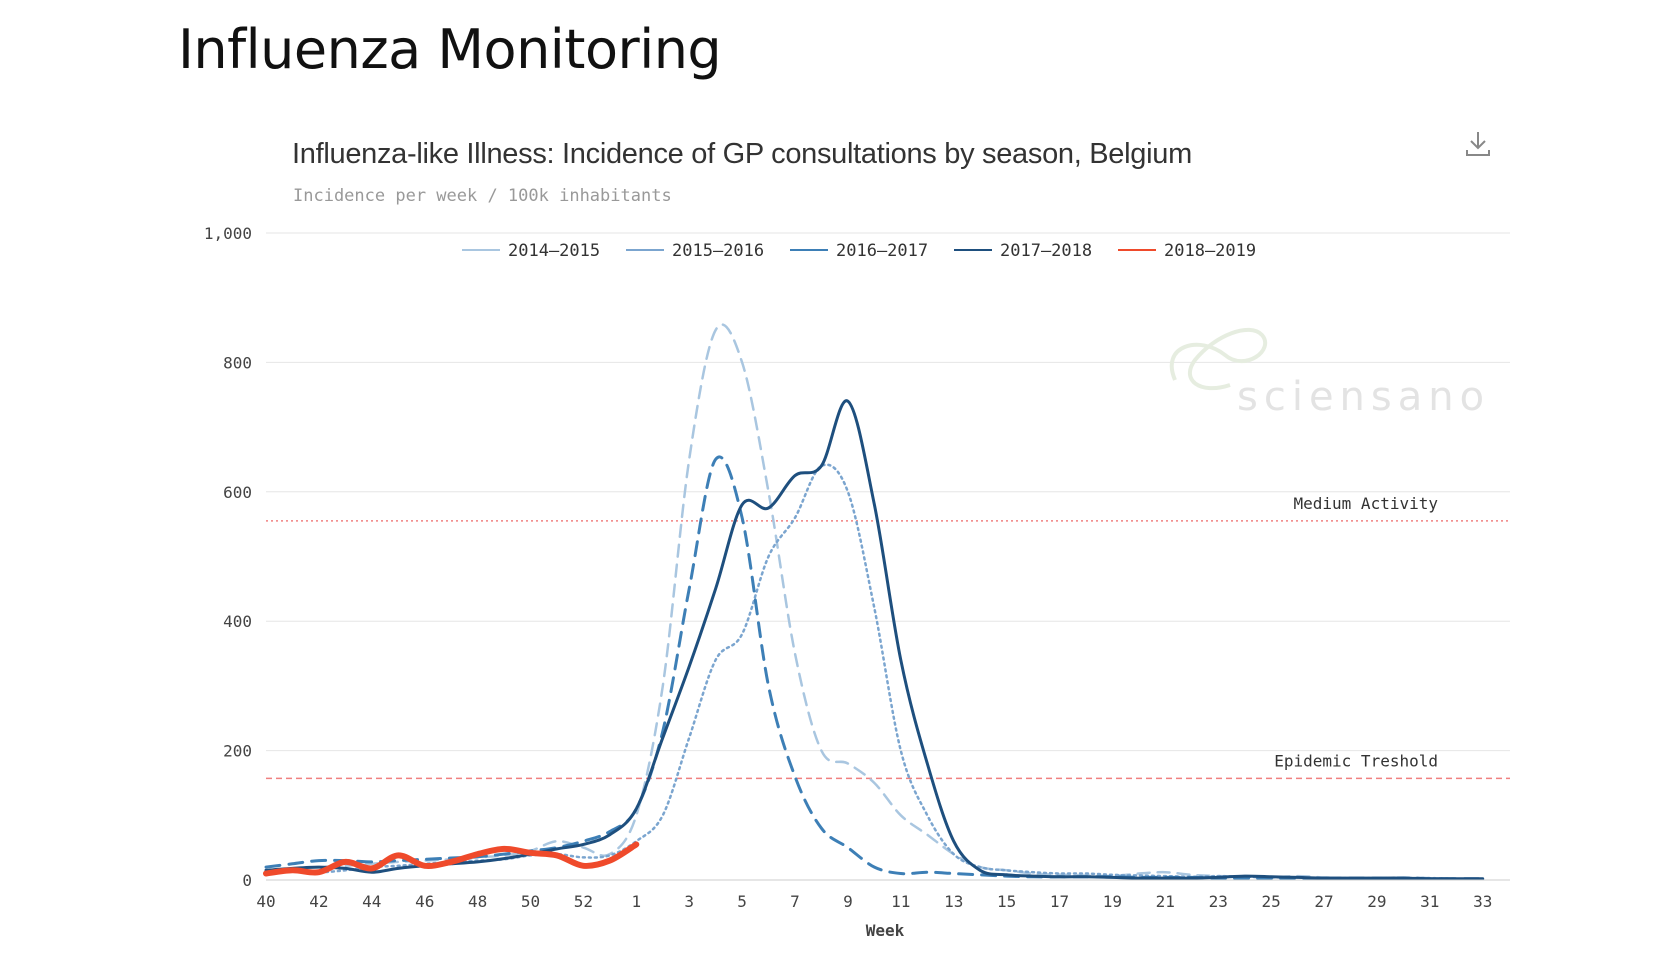 This screenshot has width=1680, height=965. I want to click on x-tick-label: 42, so click(318, 901).